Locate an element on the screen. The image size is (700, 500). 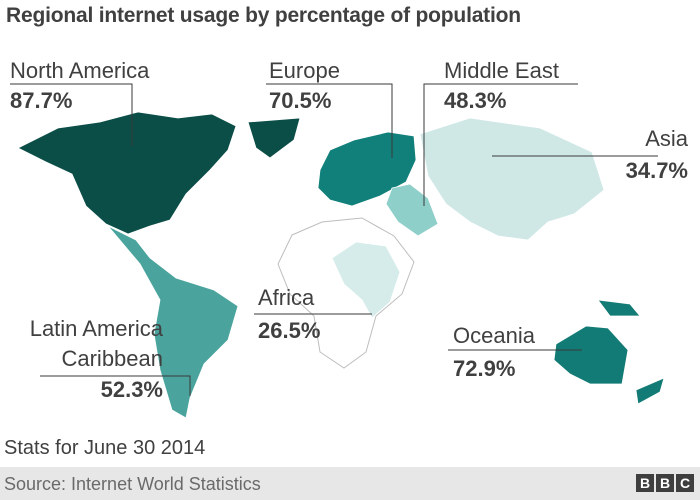
region-greenland is located at coordinates (274, 138).